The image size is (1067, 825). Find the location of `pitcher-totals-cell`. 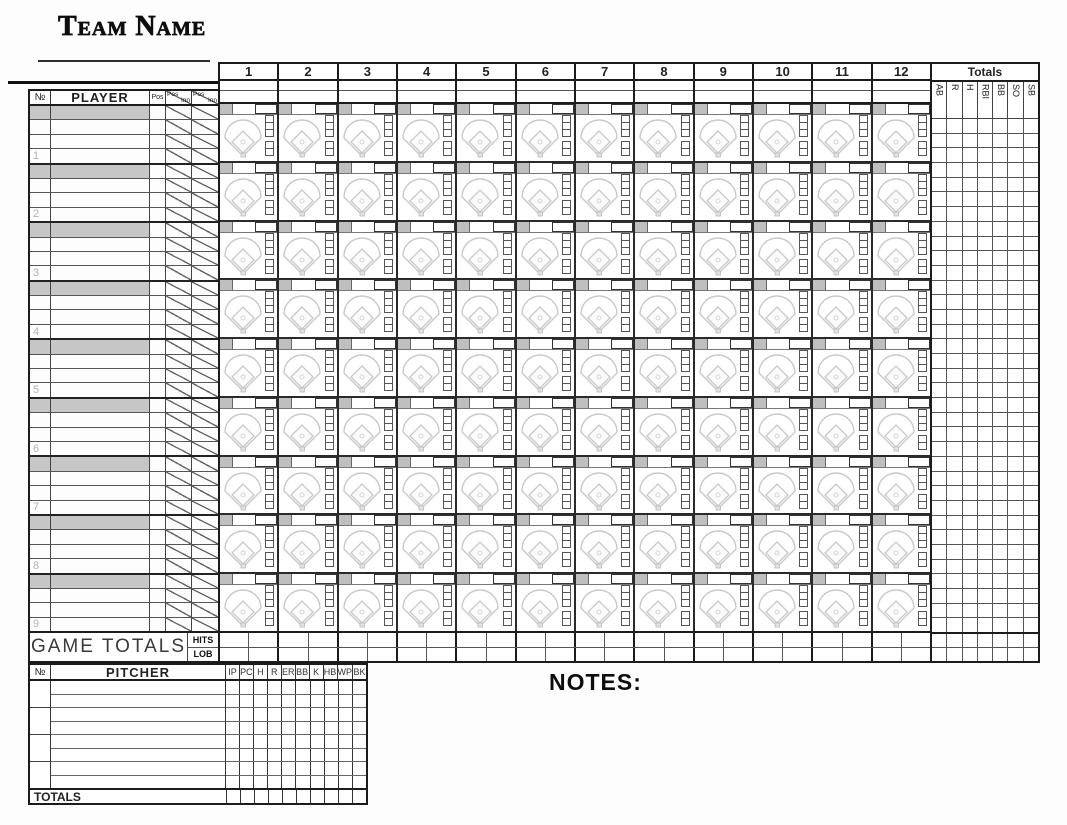

pitcher-totals-cell is located at coordinates (262, 796).